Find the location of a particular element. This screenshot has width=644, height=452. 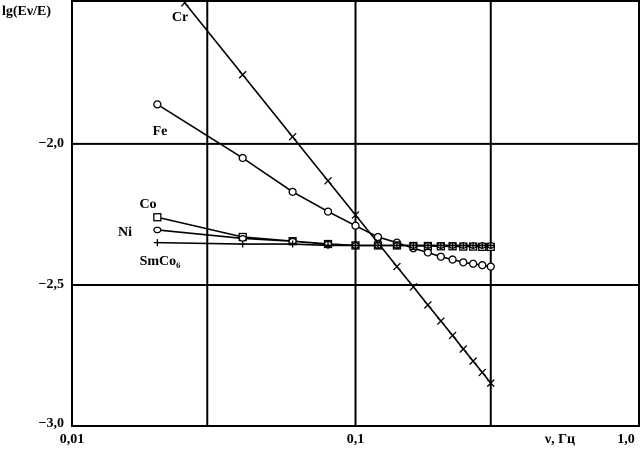

series-label: Ni is located at coordinates (125, 232).